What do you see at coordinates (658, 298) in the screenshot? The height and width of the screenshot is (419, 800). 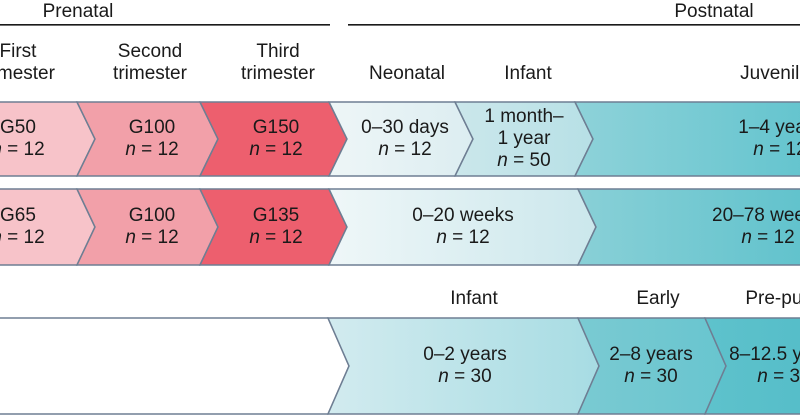 I see `stage-label-early: Early` at bounding box center [658, 298].